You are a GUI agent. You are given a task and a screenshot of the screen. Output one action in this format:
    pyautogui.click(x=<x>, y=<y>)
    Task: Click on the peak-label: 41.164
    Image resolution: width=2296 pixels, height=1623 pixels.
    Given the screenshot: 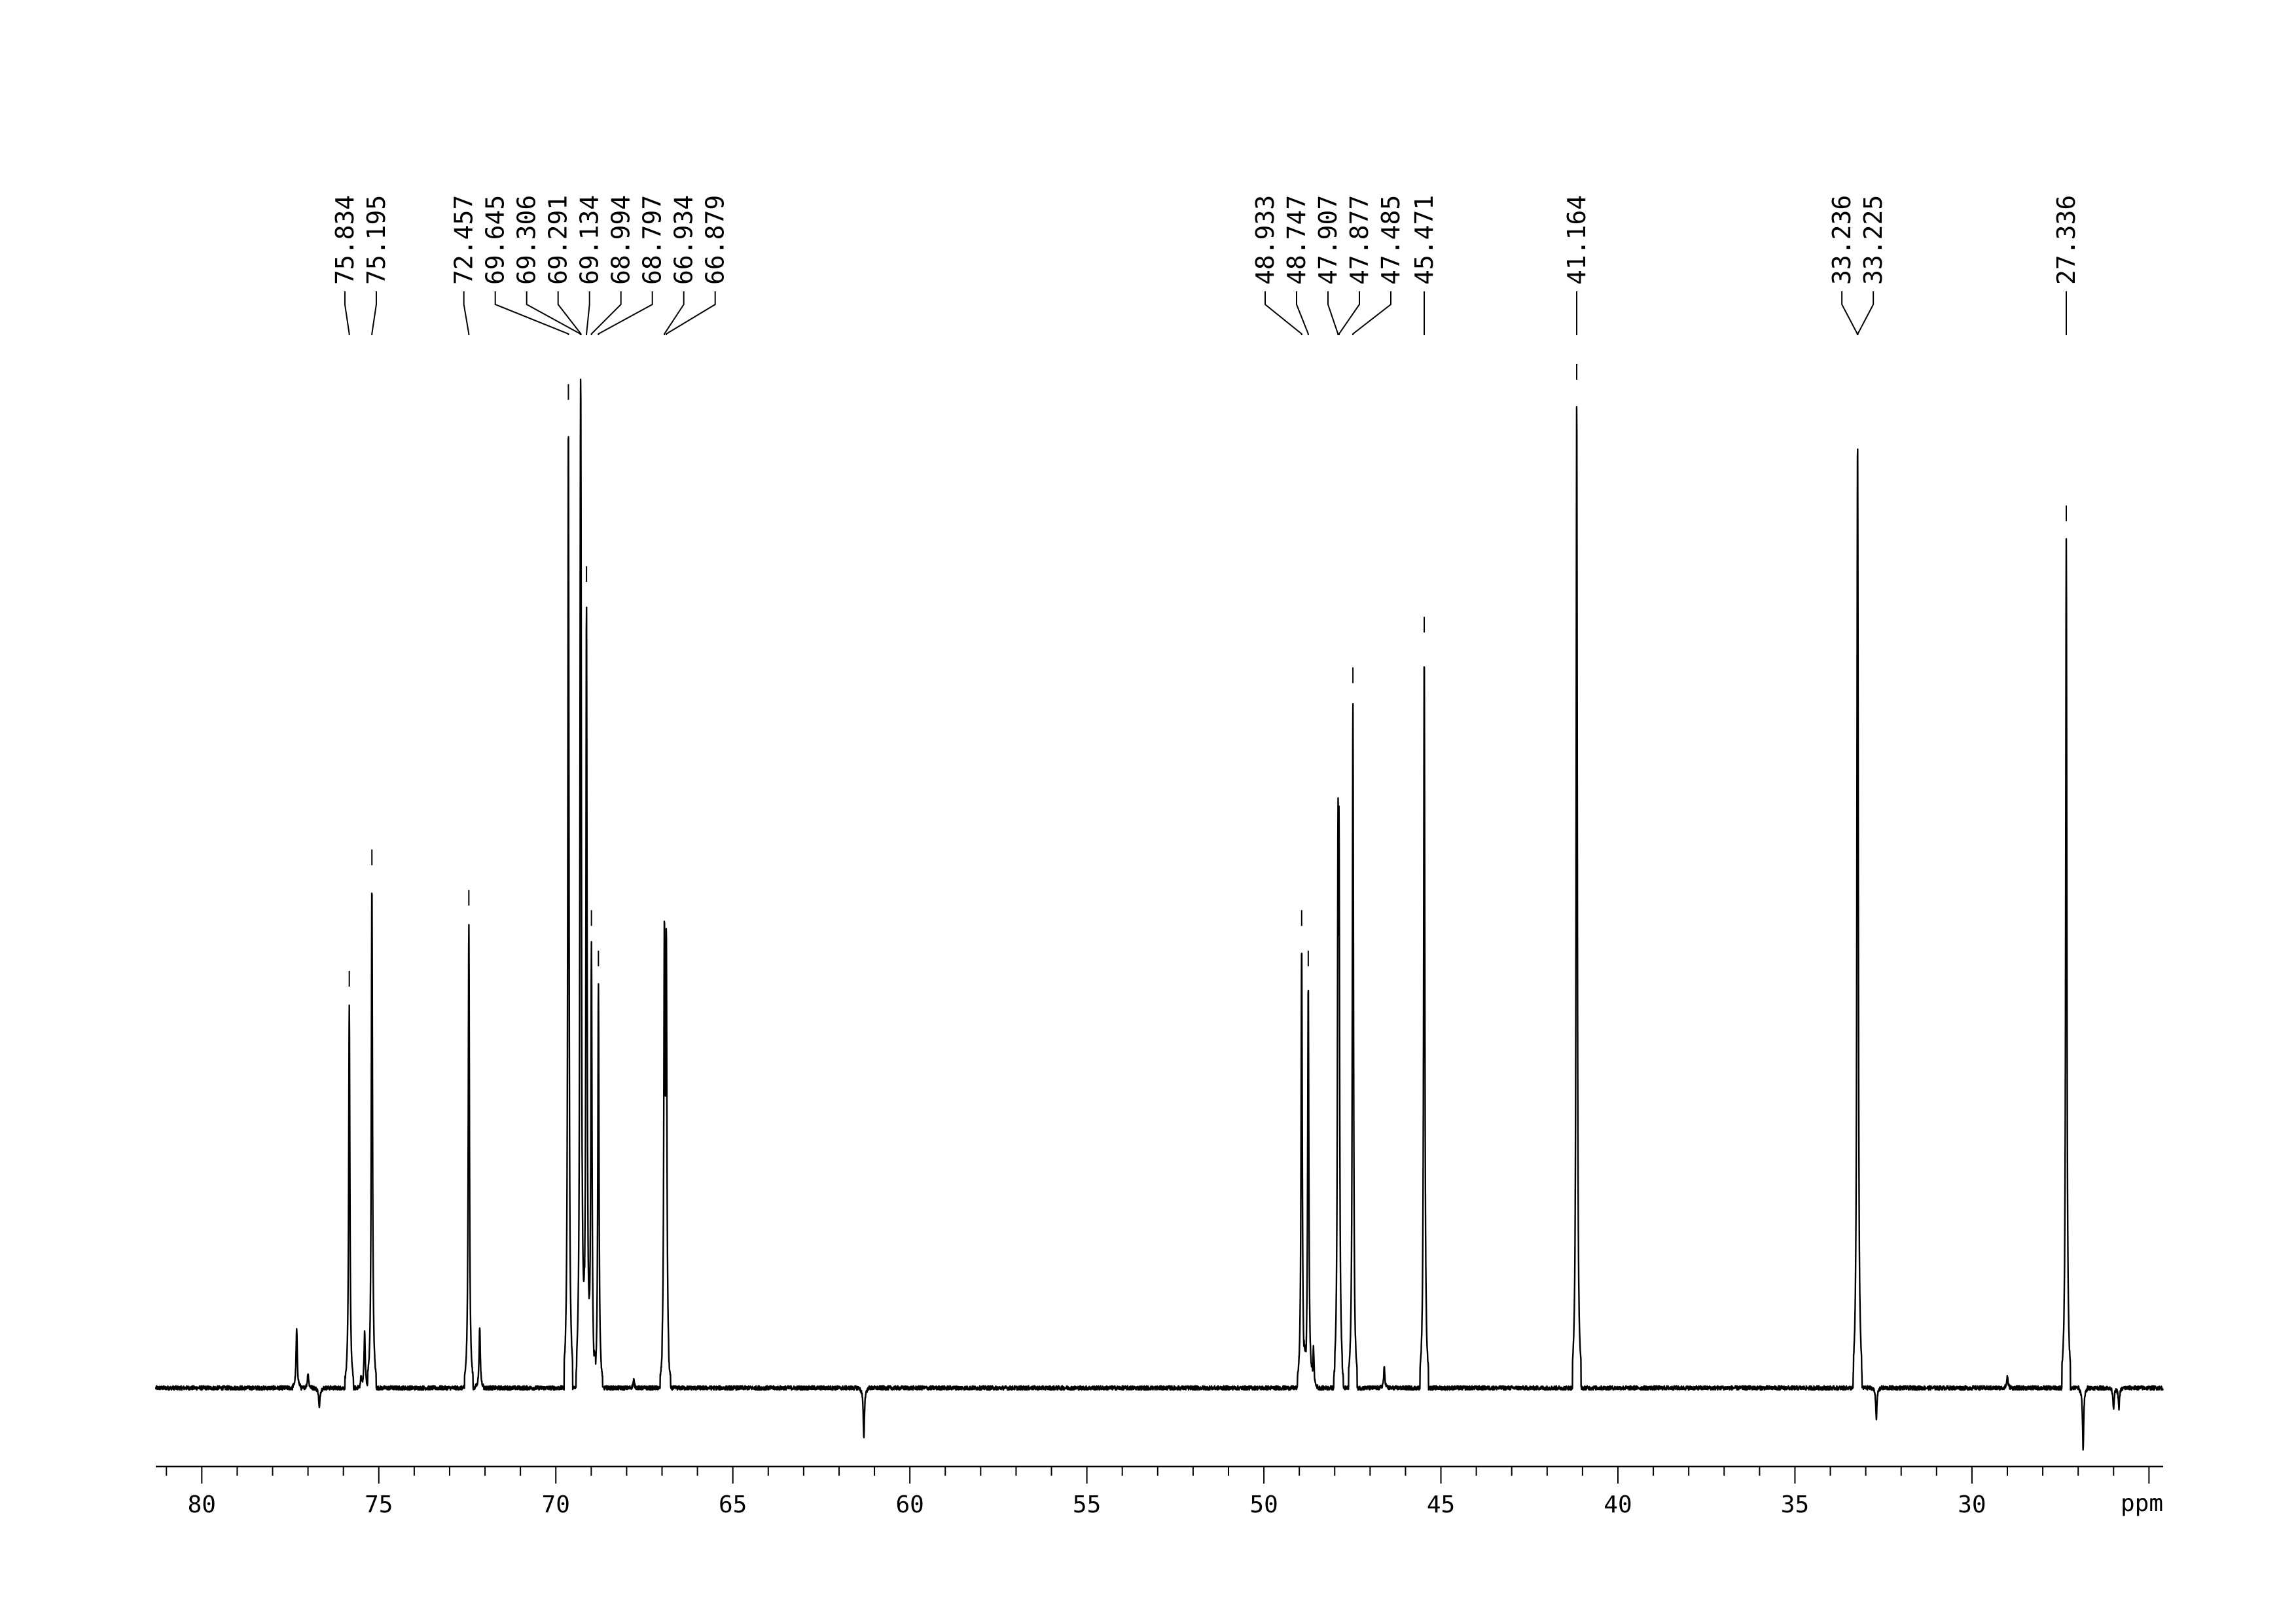 What is the action you would take?
    pyautogui.click(x=1576, y=240)
    